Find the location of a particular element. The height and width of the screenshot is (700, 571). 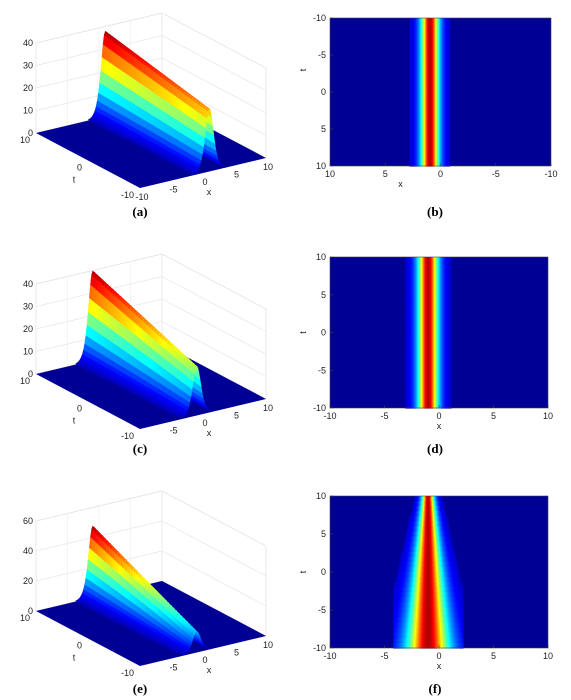

surface-strips-a is located at coordinates (156, 102).